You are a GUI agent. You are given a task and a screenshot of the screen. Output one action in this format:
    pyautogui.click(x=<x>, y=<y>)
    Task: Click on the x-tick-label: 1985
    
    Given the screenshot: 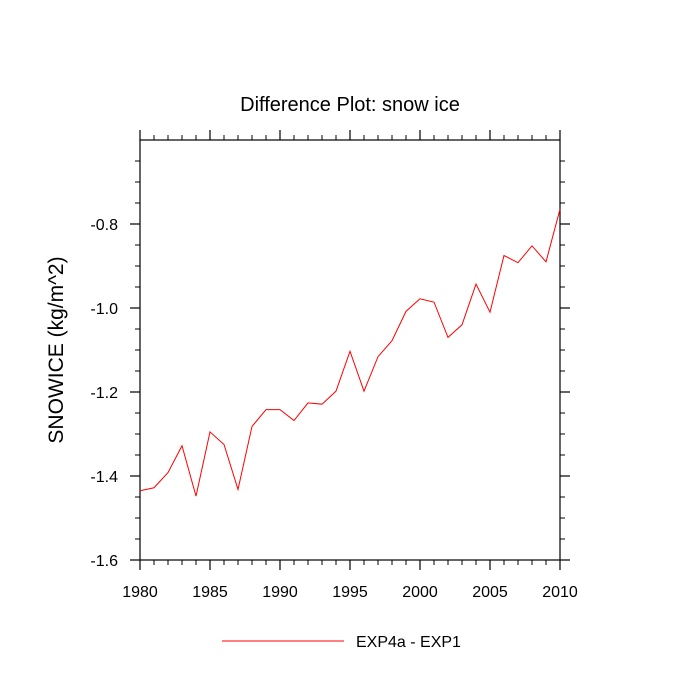 What is the action you would take?
    pyautogui.click(x=210, y=592)
    